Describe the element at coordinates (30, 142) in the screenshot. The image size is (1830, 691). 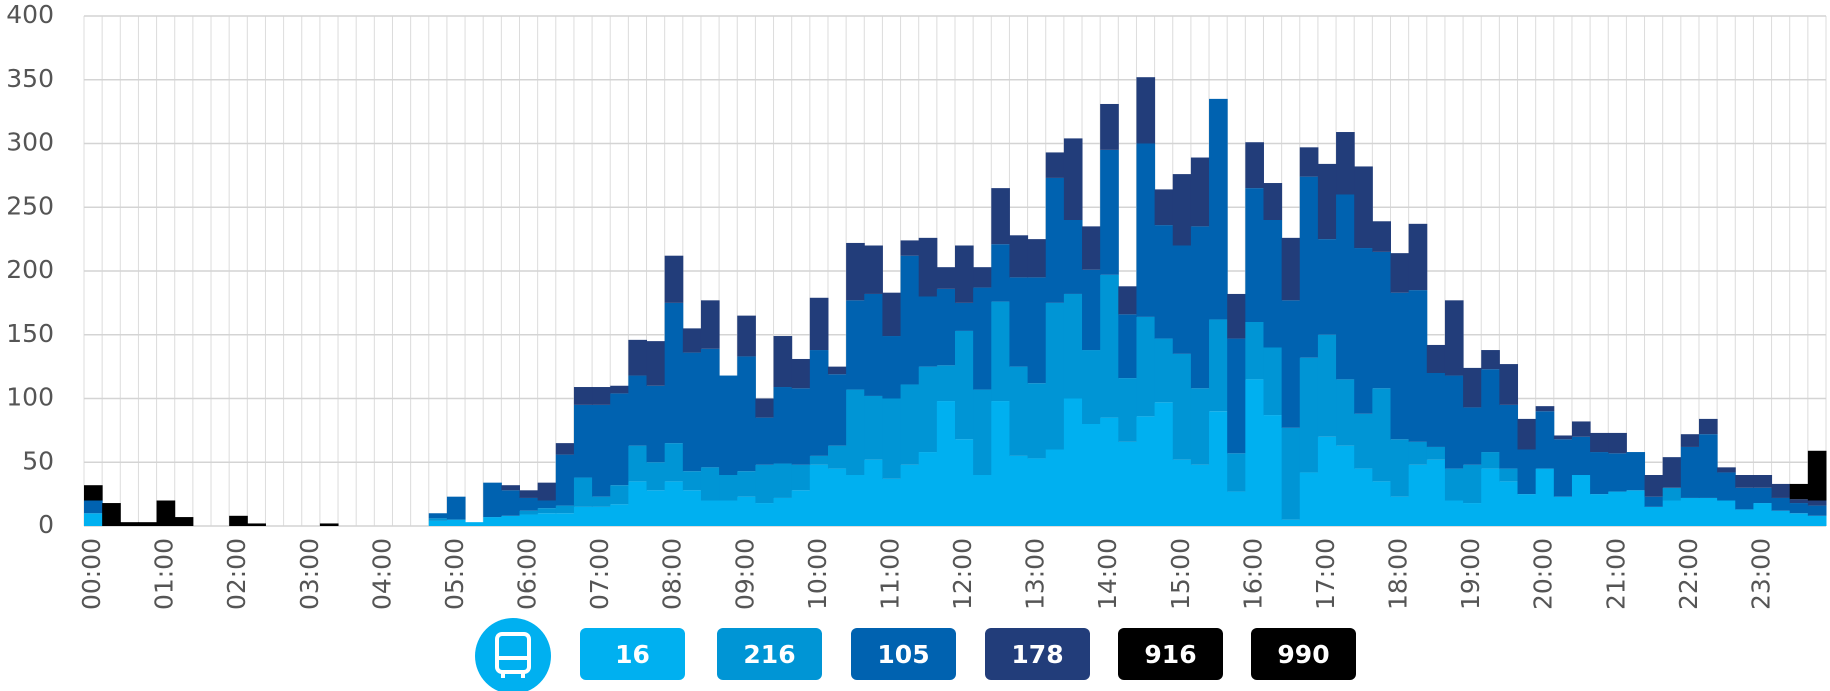
I see `y-tick-label: 300` at that location.